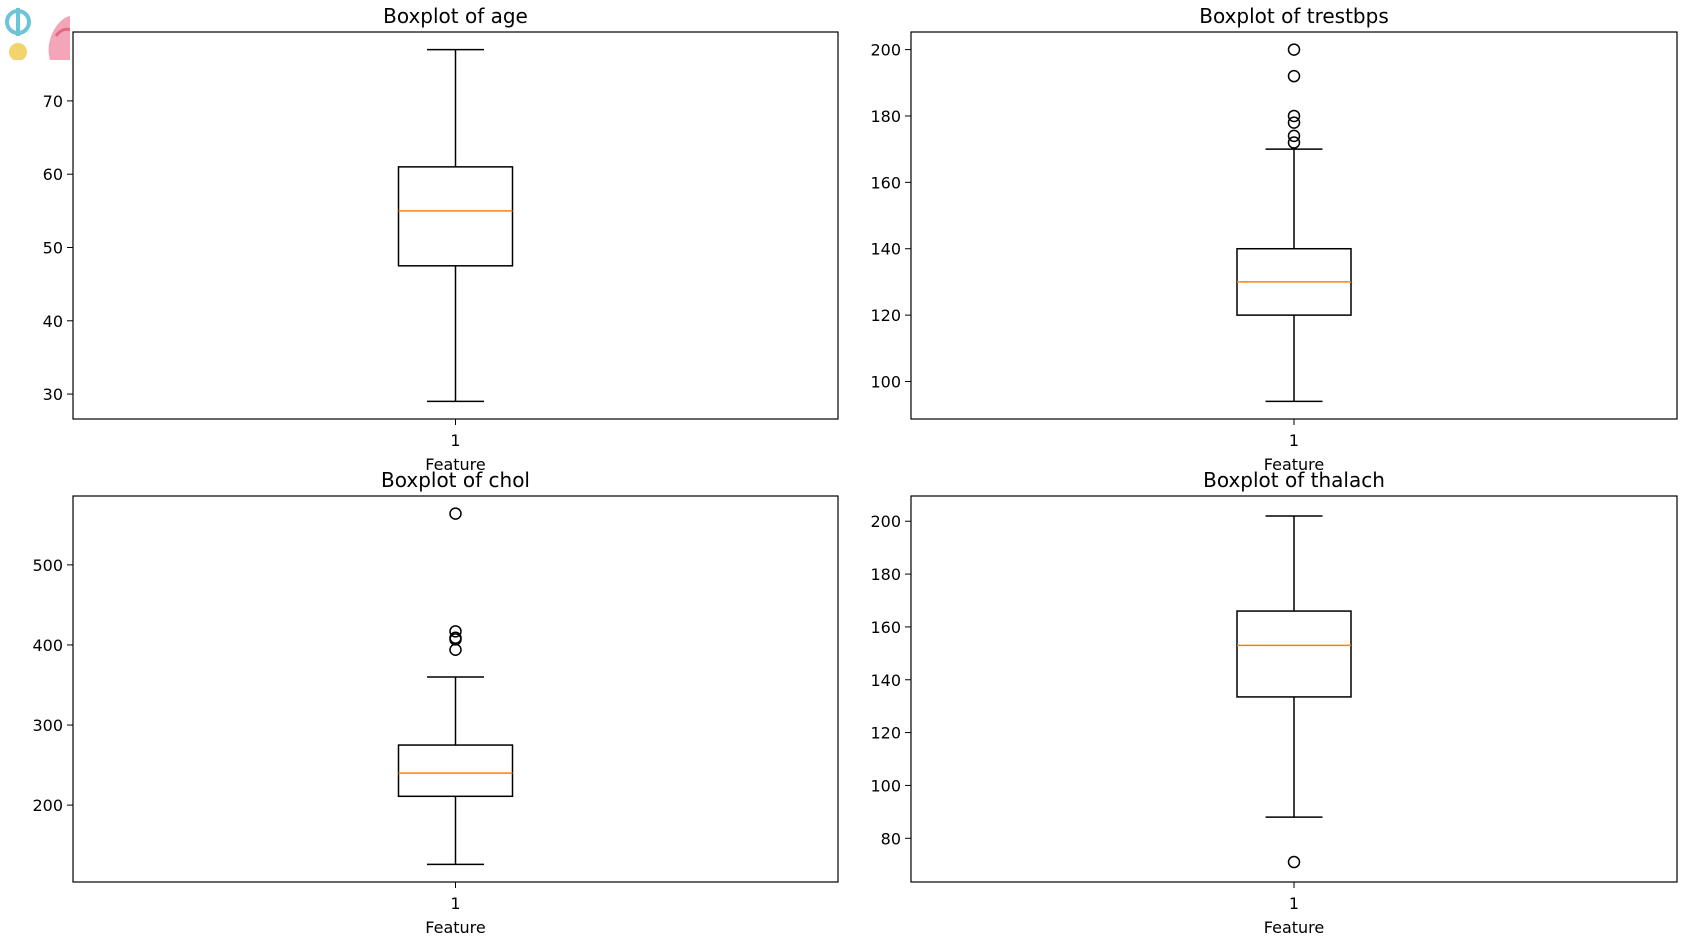  What do you see at coordinates (37, 34) in the screenshot?
I see `corner-sticker-icon` at bounding box center [37, 34].